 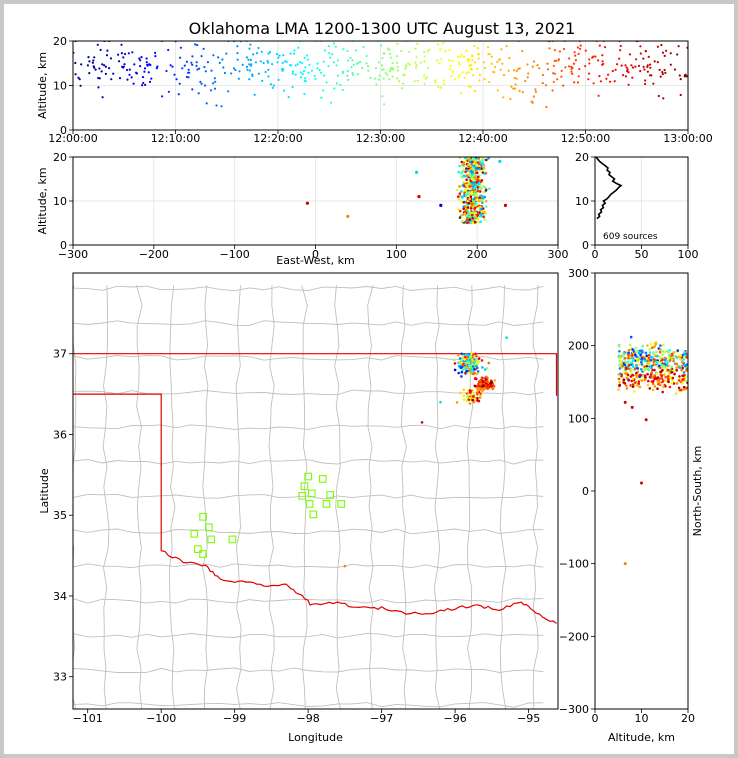 I want to click on east-west-tick-label-x: 300, so click(x=558, y=254).